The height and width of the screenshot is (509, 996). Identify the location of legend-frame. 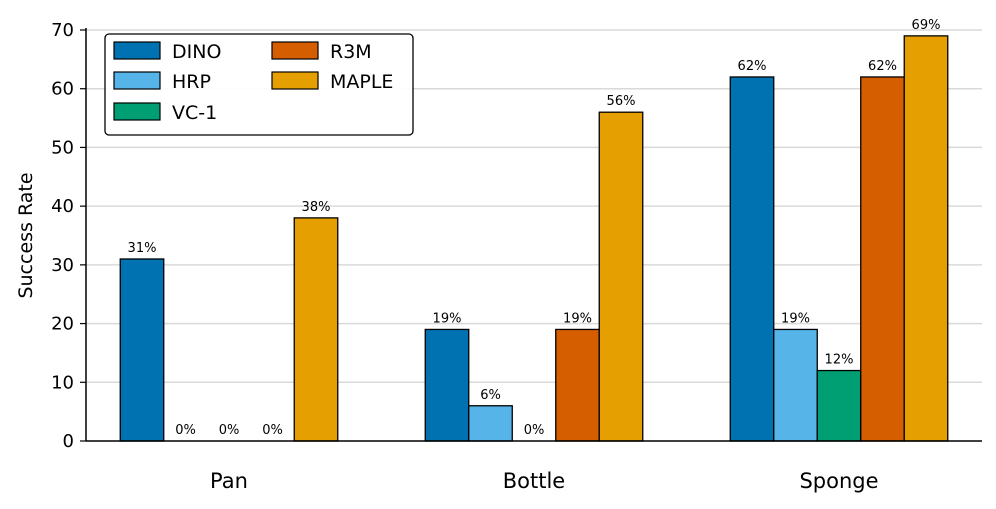
(259, 84).